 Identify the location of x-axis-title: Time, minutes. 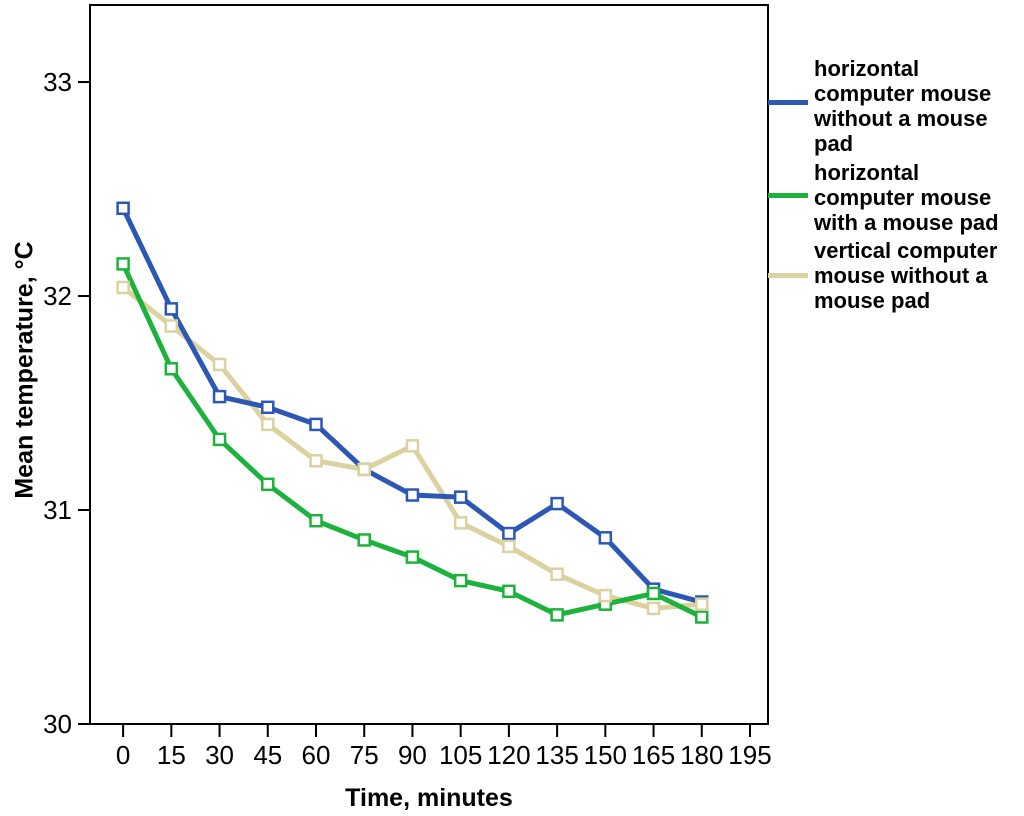
(429, 798).